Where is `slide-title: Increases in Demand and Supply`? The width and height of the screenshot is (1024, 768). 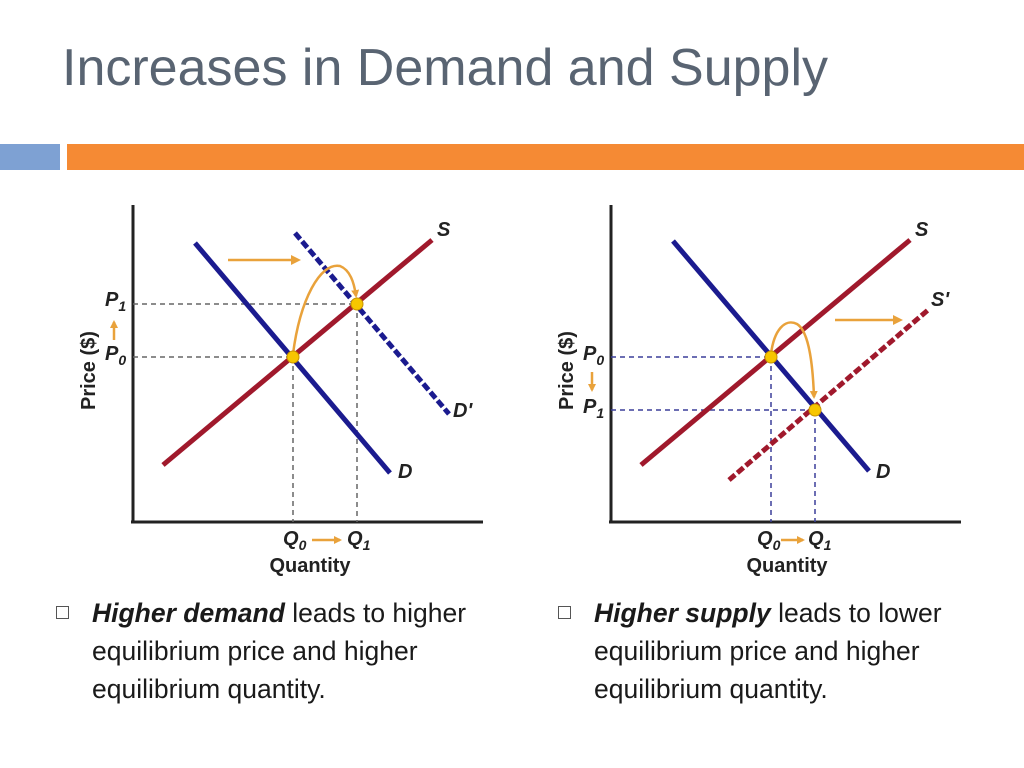 slide-title: Increases in Demand and Supply is located at coordinates (445, 68).